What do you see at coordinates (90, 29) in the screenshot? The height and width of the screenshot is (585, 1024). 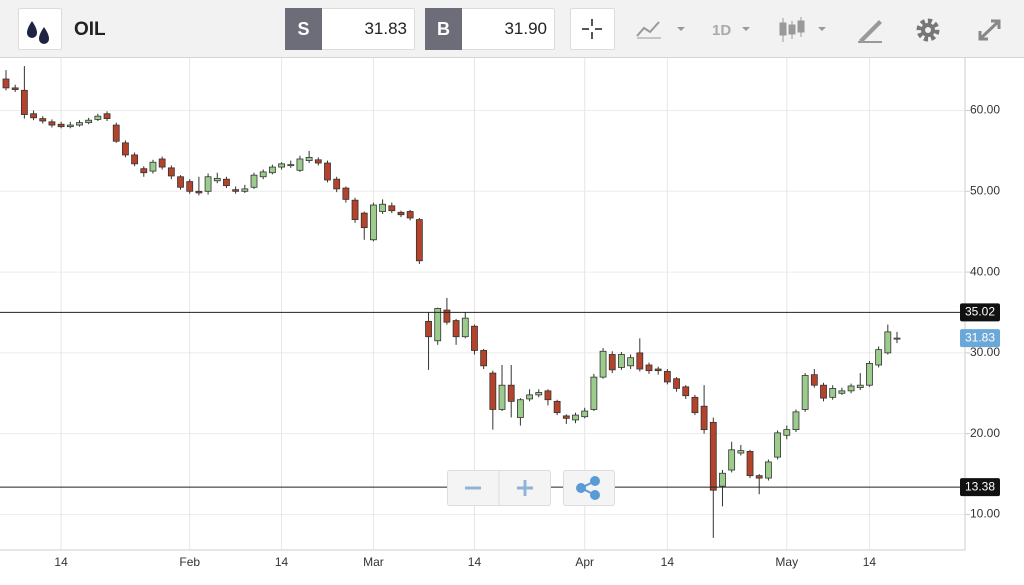 I see `symbol: OIL` at bounding box center [90, 29].